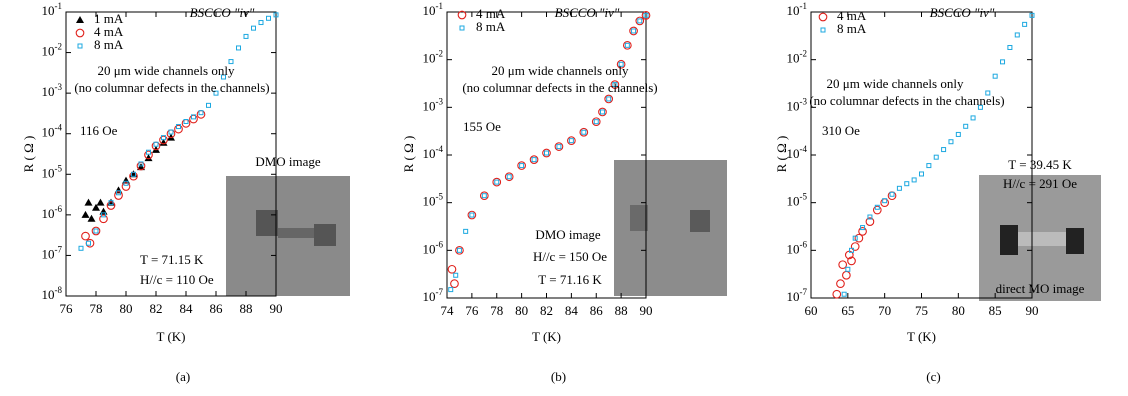 The width and height of the screenshot is (1128, 396). Describe the element at coordinates (246, 308) in the screenshot. I see `x-tick-label: 88` at that location.